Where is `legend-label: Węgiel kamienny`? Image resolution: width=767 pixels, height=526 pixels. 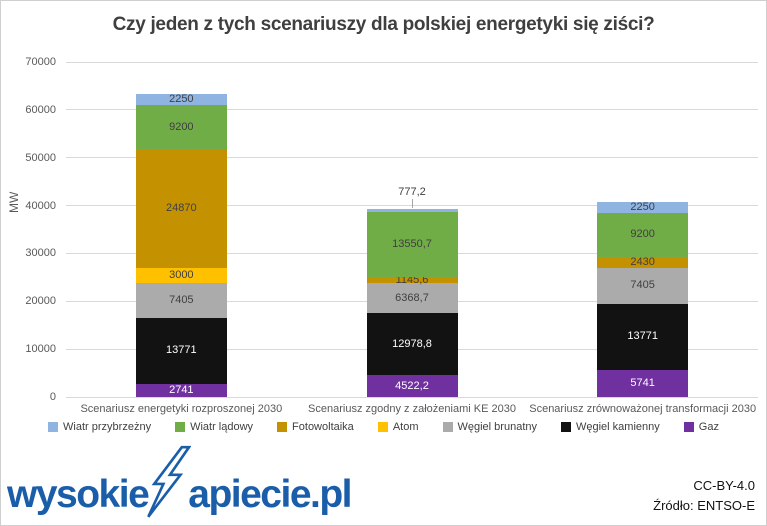
legend-label: Węgiel kamienny is located at coordinates (618, 427).